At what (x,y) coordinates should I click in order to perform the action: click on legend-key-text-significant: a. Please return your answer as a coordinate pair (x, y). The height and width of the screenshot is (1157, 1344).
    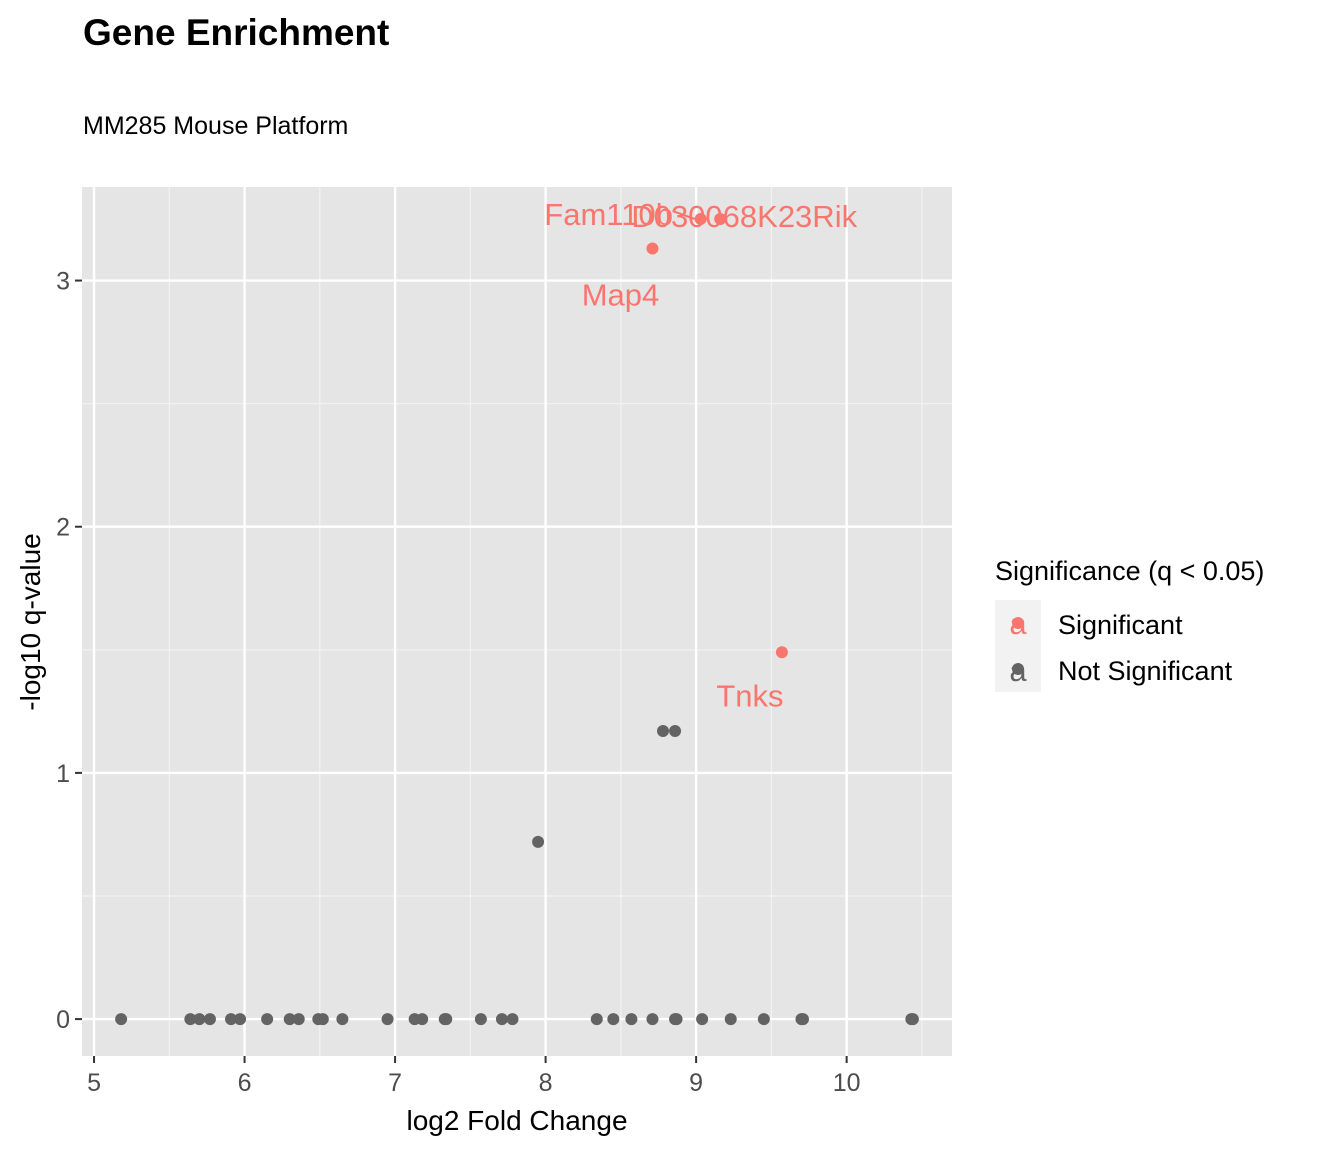
    Looking at the image, I should click on (1018, 623).